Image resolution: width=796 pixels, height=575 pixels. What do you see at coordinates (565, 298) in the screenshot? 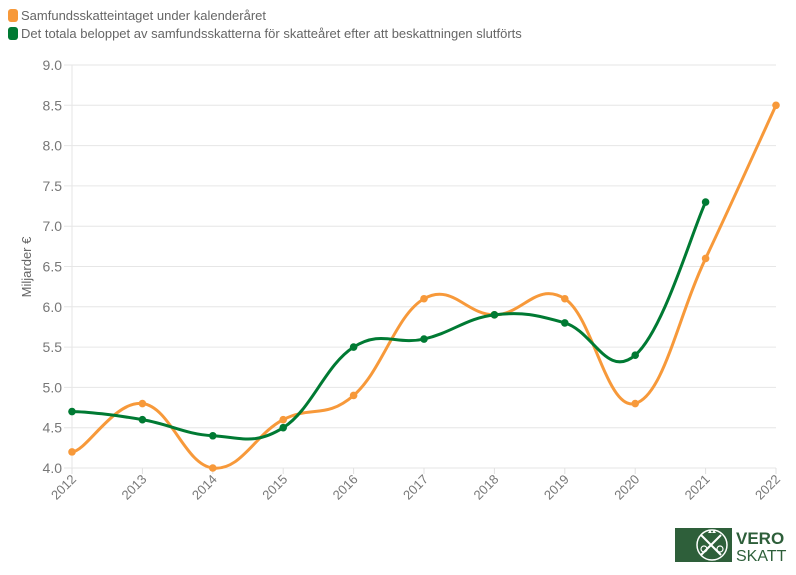
I see `data-point-0-2019` at bounding box center [565, 298].